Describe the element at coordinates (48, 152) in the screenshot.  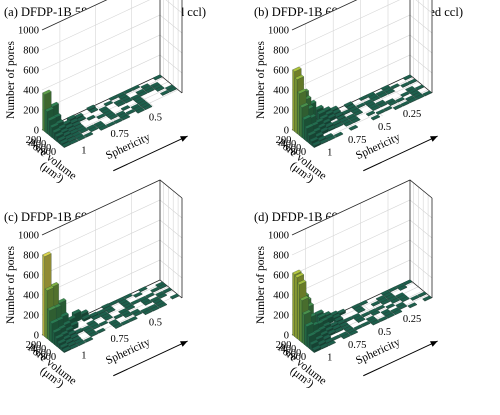
I see `x-tick-label: 800` at that location.